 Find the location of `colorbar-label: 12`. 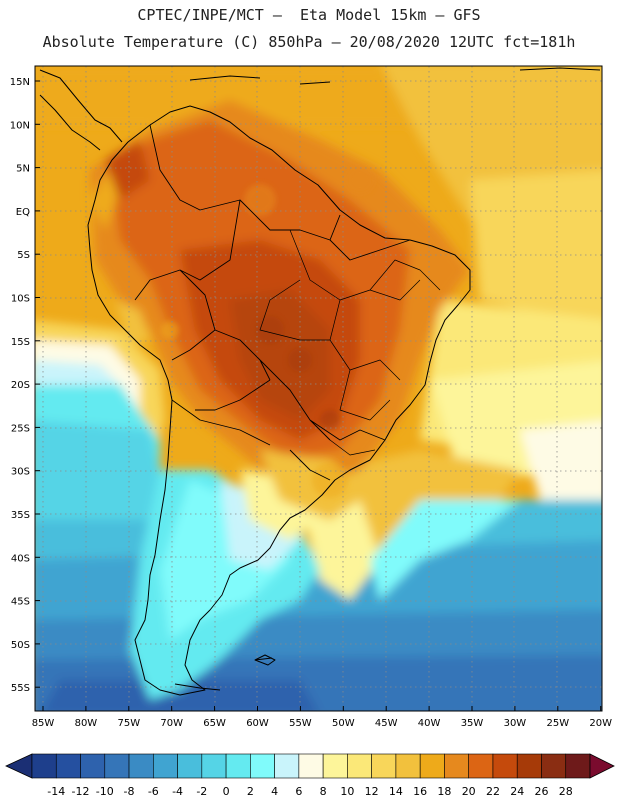

colorbar-label: 12 is located at coordinates (372, 791).